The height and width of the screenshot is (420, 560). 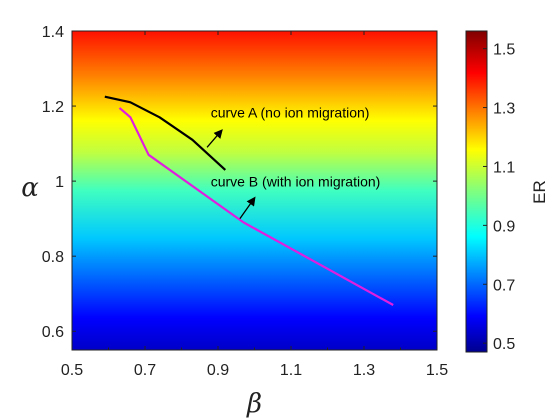 What do you see at coordinates (291, 370) in the screenshot?
I see `x-tick-label: 1.1` at bounding box center [291, 370].